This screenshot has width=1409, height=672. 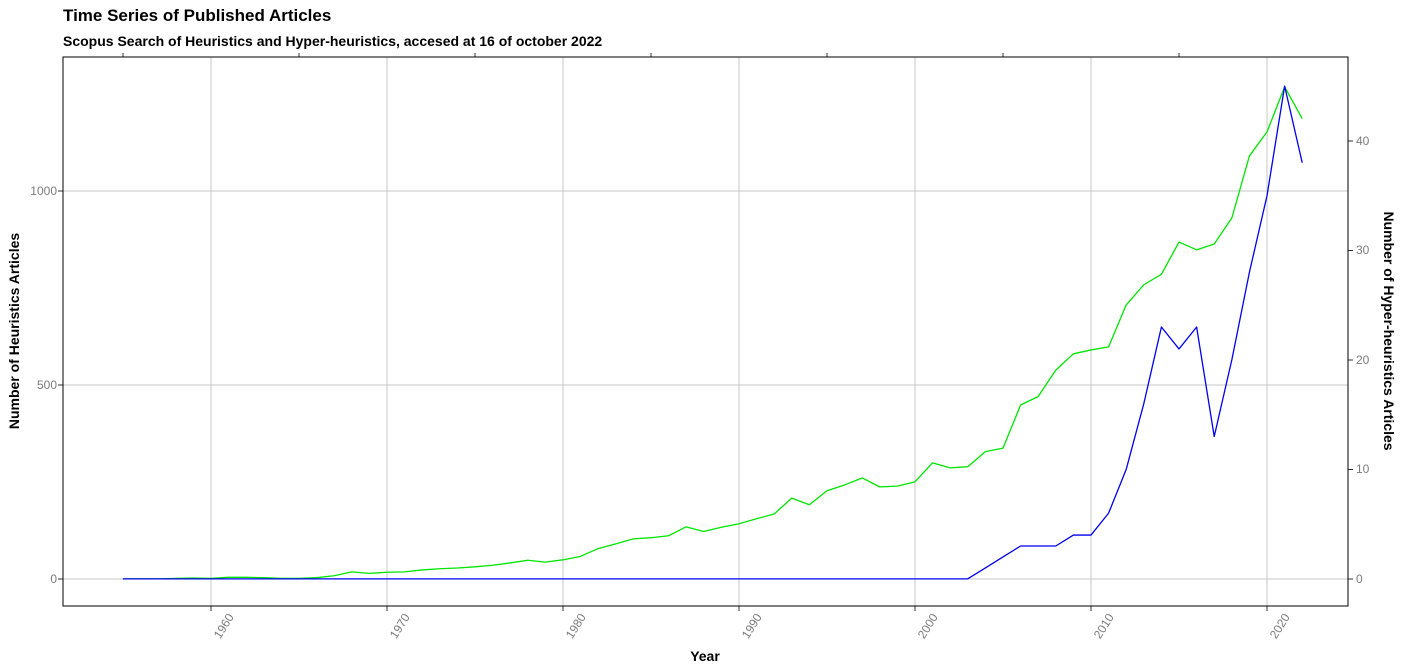 What do you see at coordinates (1359, 579) in the screenshot?
I see `y-right-tick-label: 0` at bounding box center [1359, 579].